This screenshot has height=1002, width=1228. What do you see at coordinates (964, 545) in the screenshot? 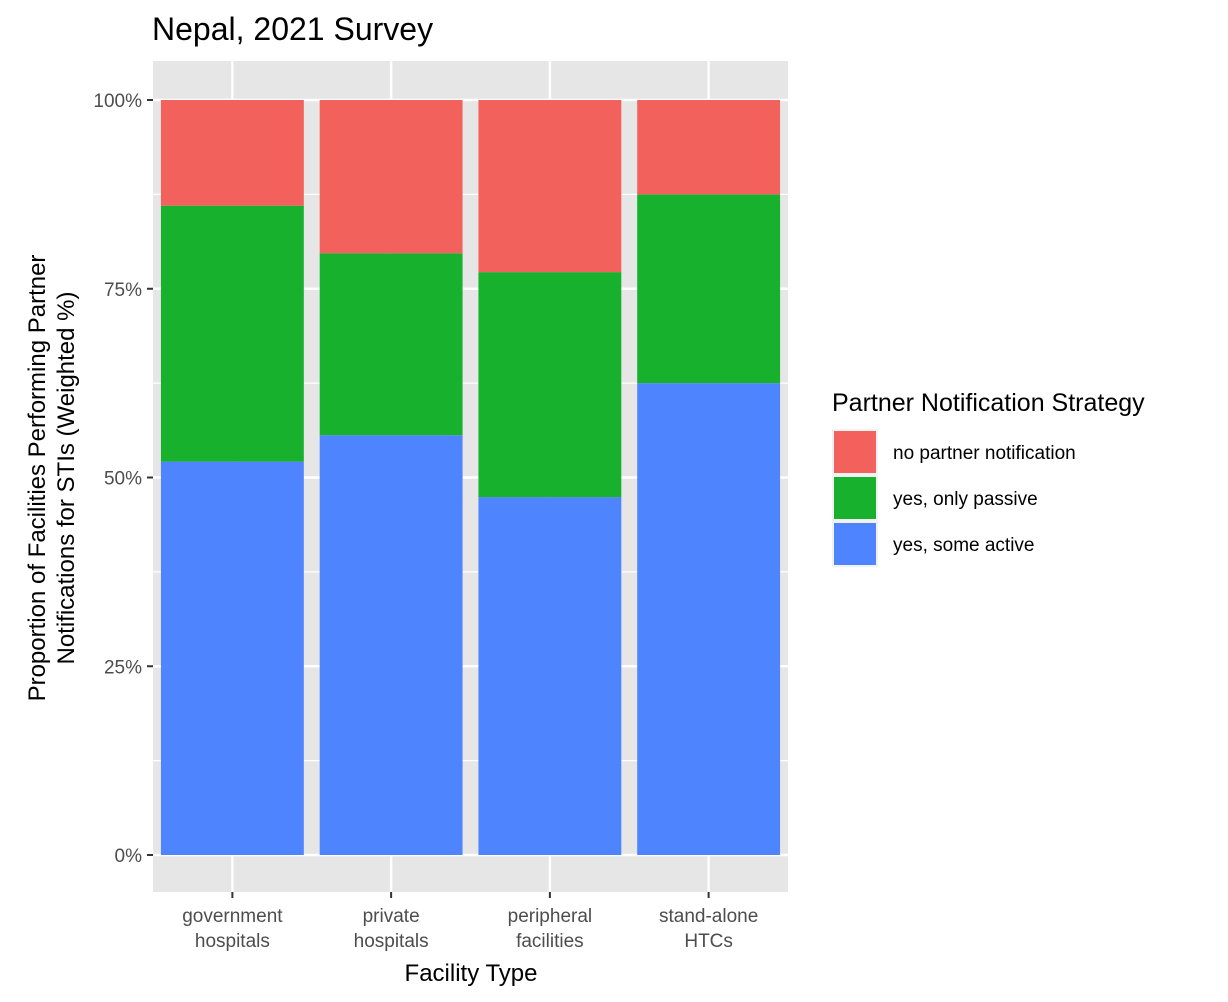
I see `legend-label: yes, some active` at bounding box center [964, 545].